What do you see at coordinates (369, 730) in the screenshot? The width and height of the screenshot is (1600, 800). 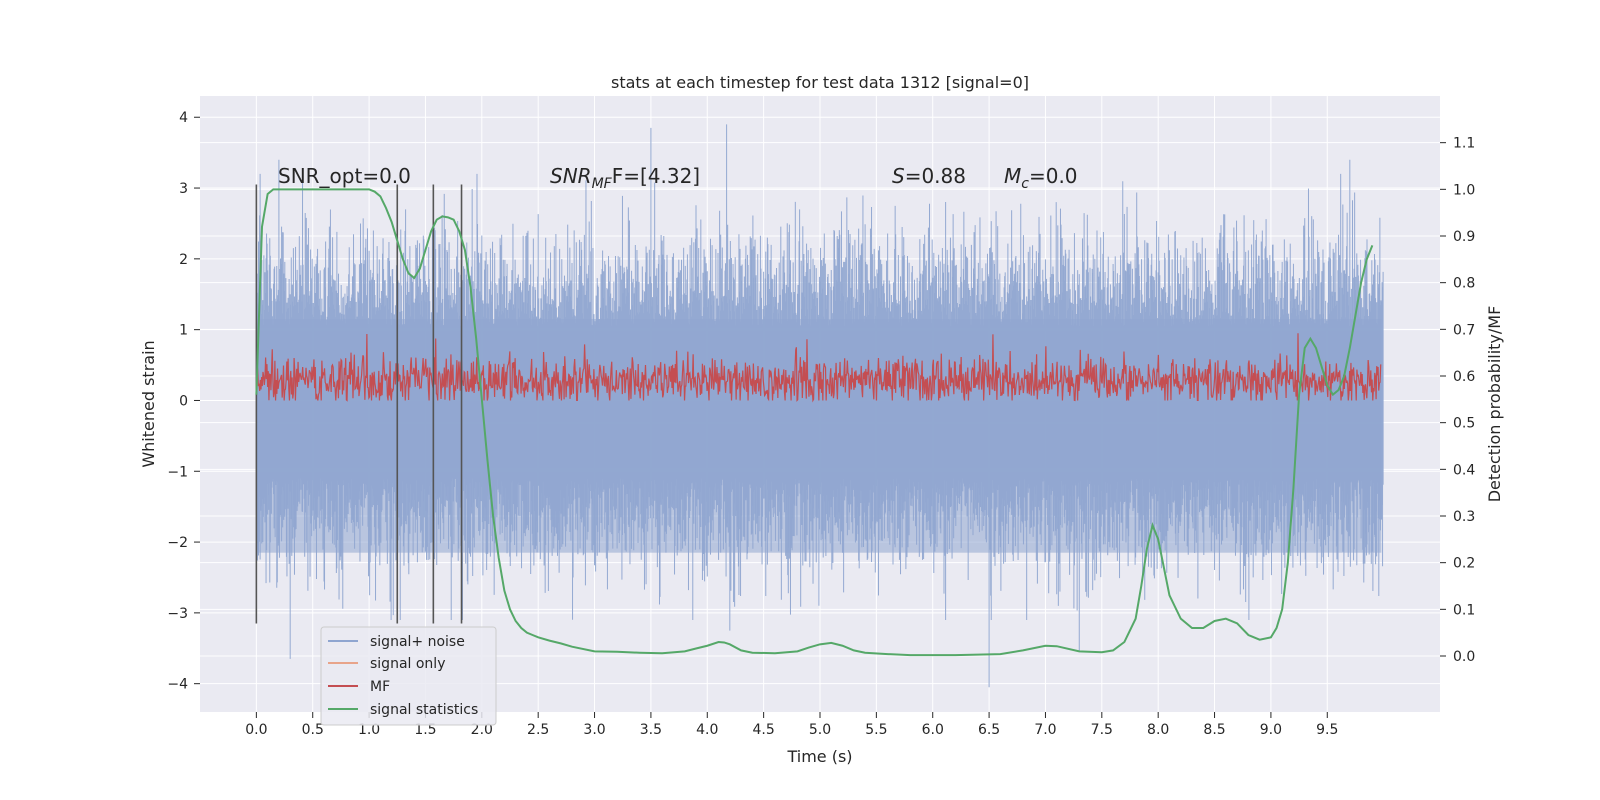 I see `x-tick-label: 1.0` at bounding box center [369, 730].